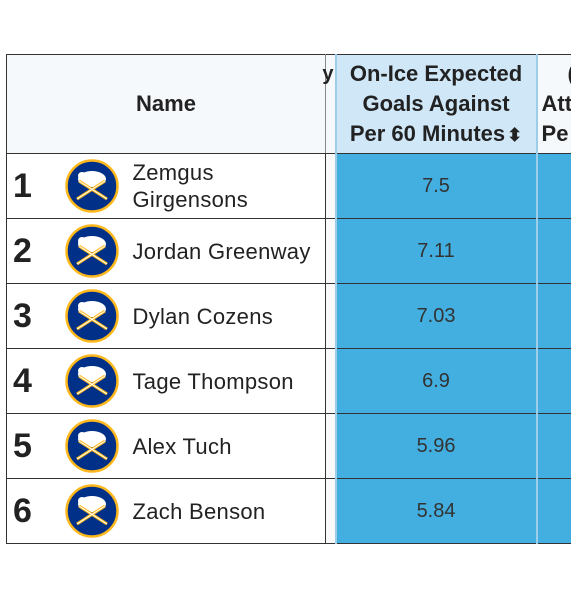 The image size is (571, 596). What do you see at coordinates (436, 446) in the screenshot?
I see `xga-value-cell: 5.96` at bounding box center [436, 446].